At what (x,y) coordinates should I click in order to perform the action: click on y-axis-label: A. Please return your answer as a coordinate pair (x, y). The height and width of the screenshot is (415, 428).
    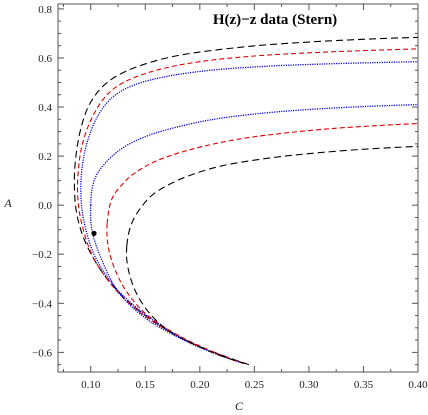
    Looking at the image, I should click on (7, 203).